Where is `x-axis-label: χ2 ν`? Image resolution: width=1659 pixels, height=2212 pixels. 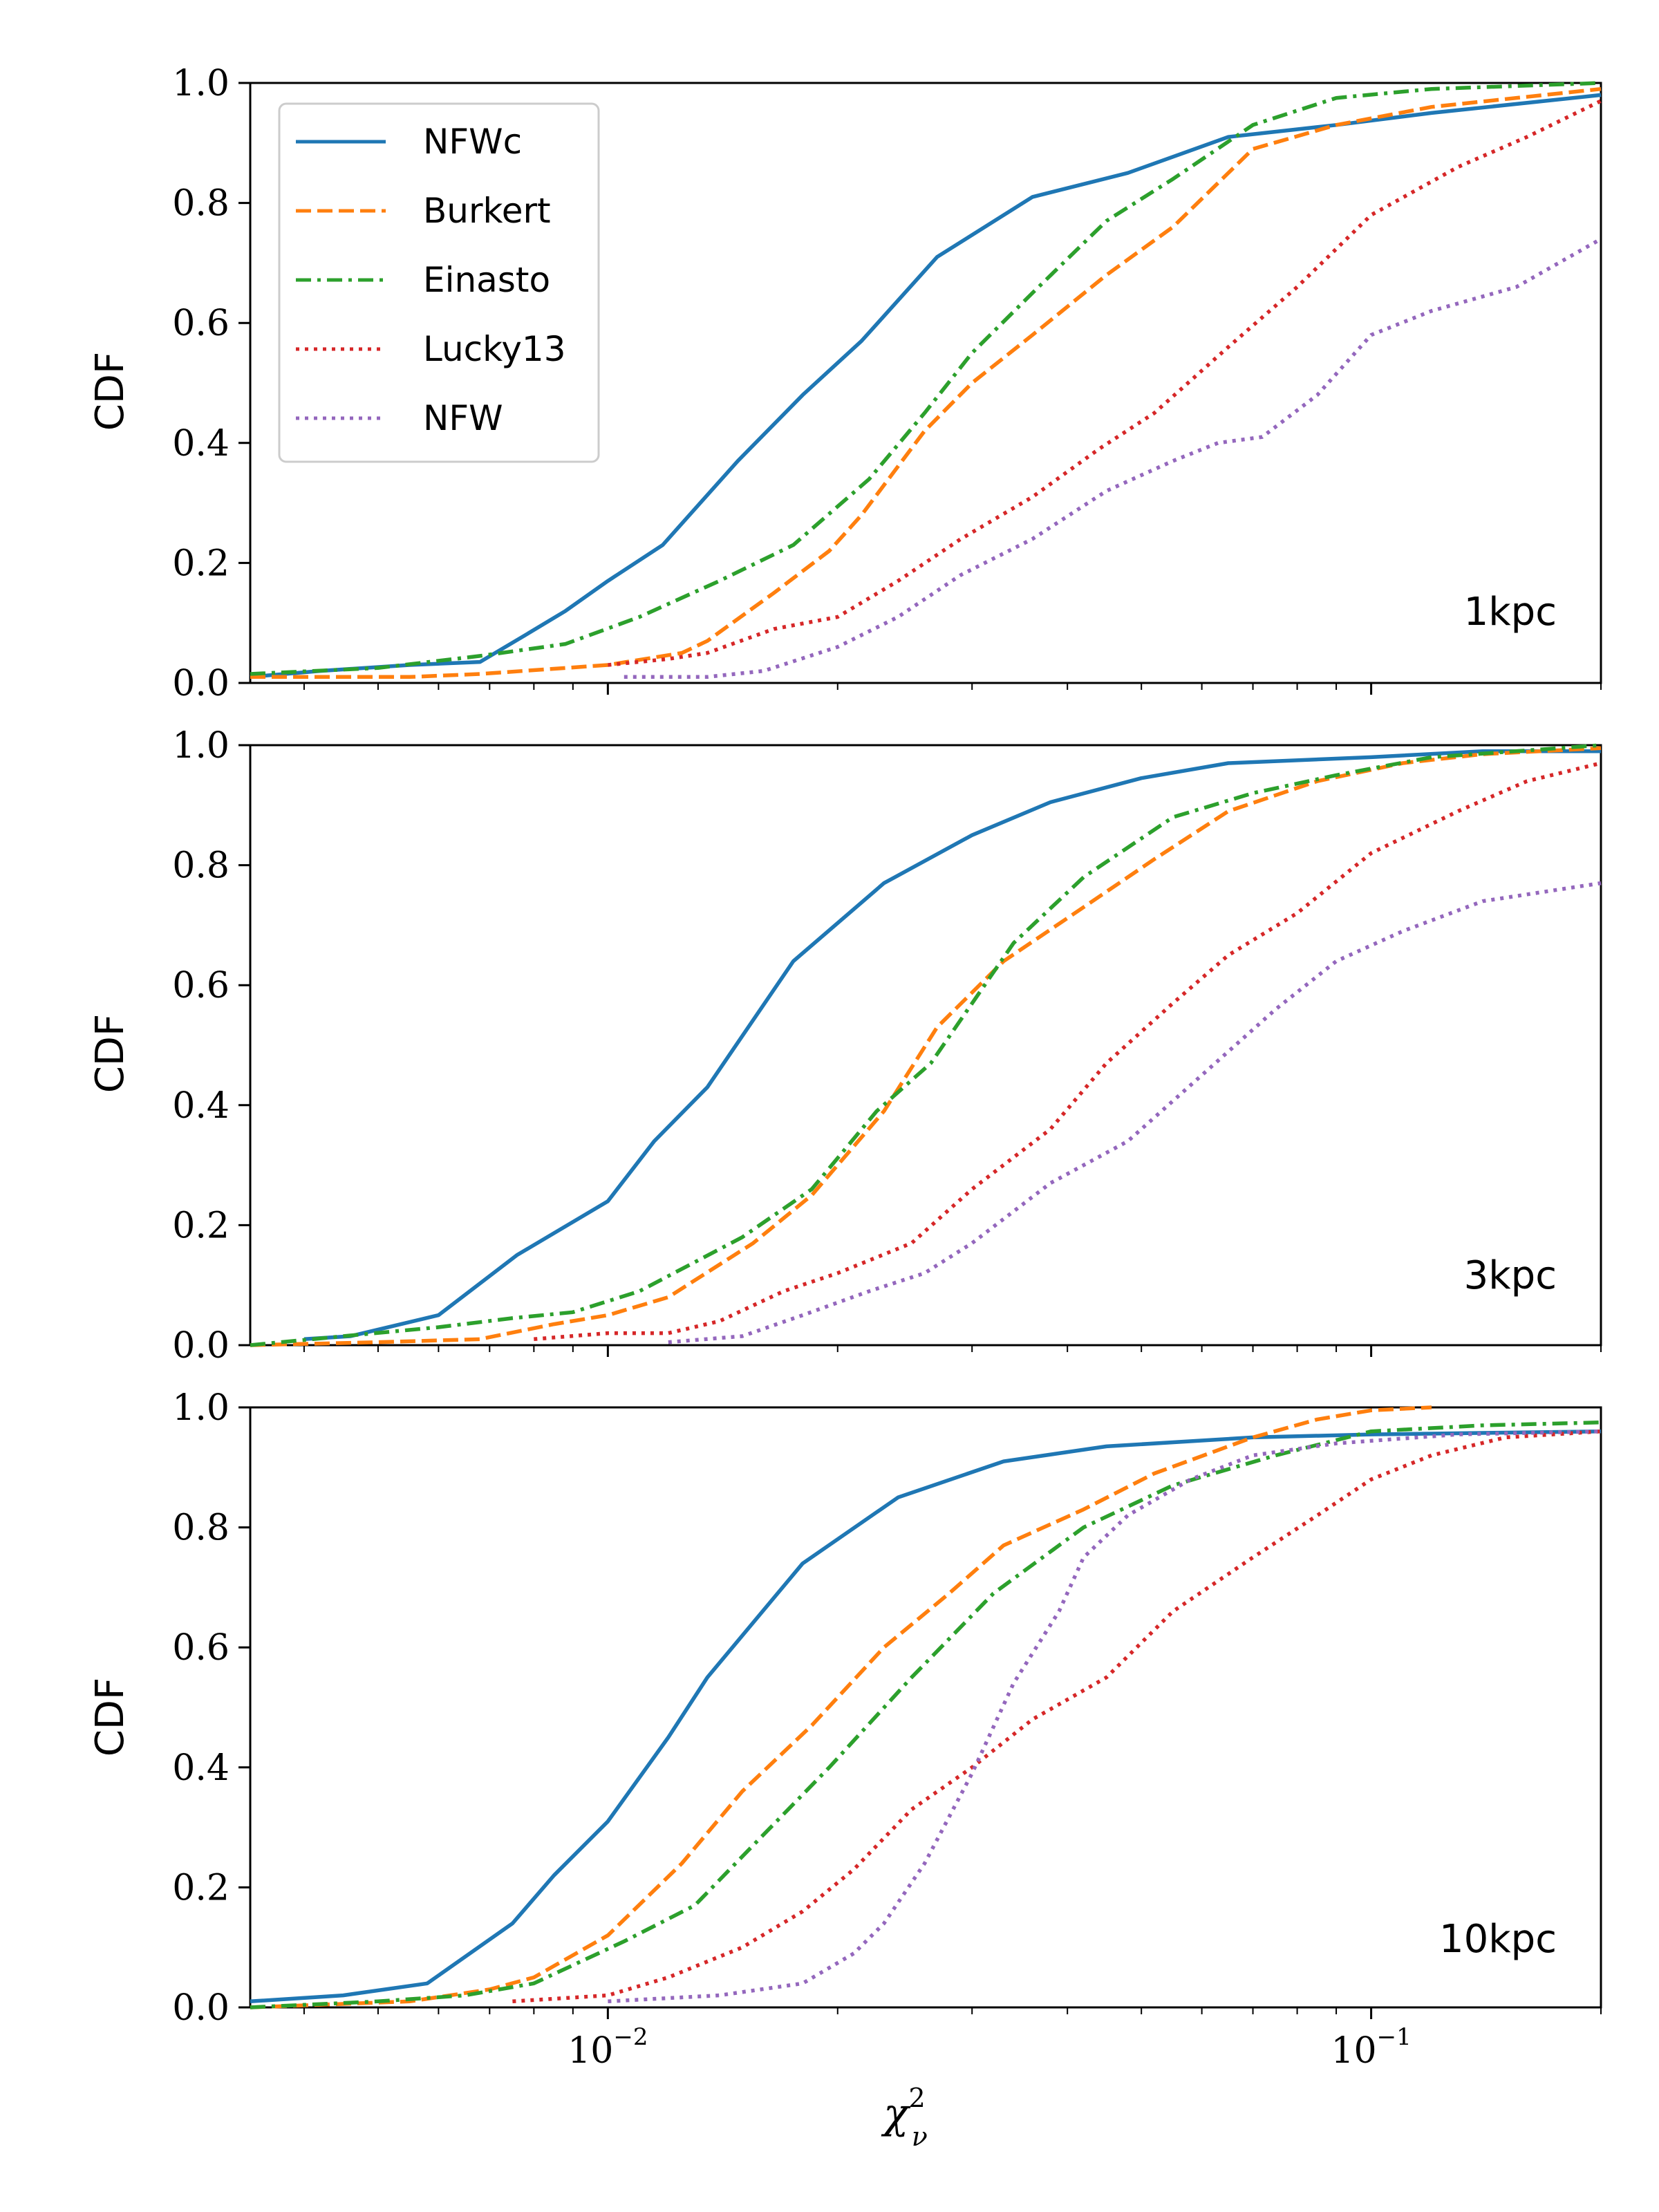 x-axis-label: χ2 ν is located at coordinates (904, 2117).